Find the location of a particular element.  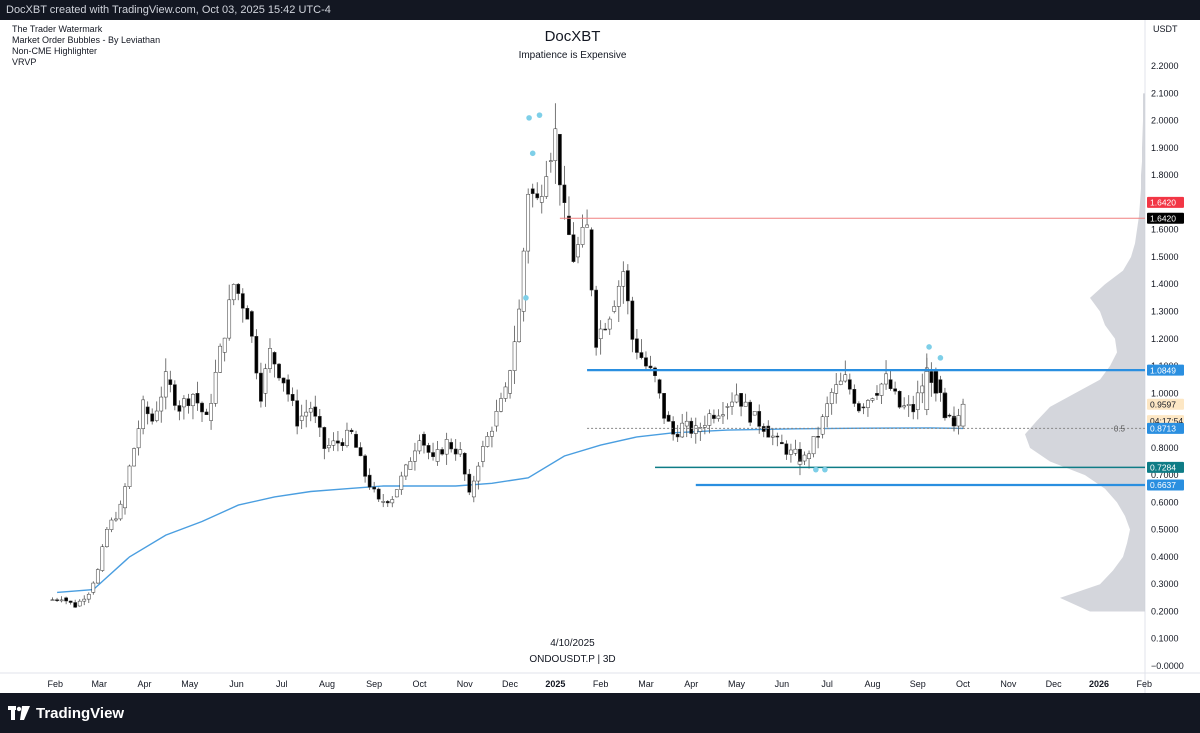

price-tick-label: 0.7000 is located at coordinates (1165, 475).